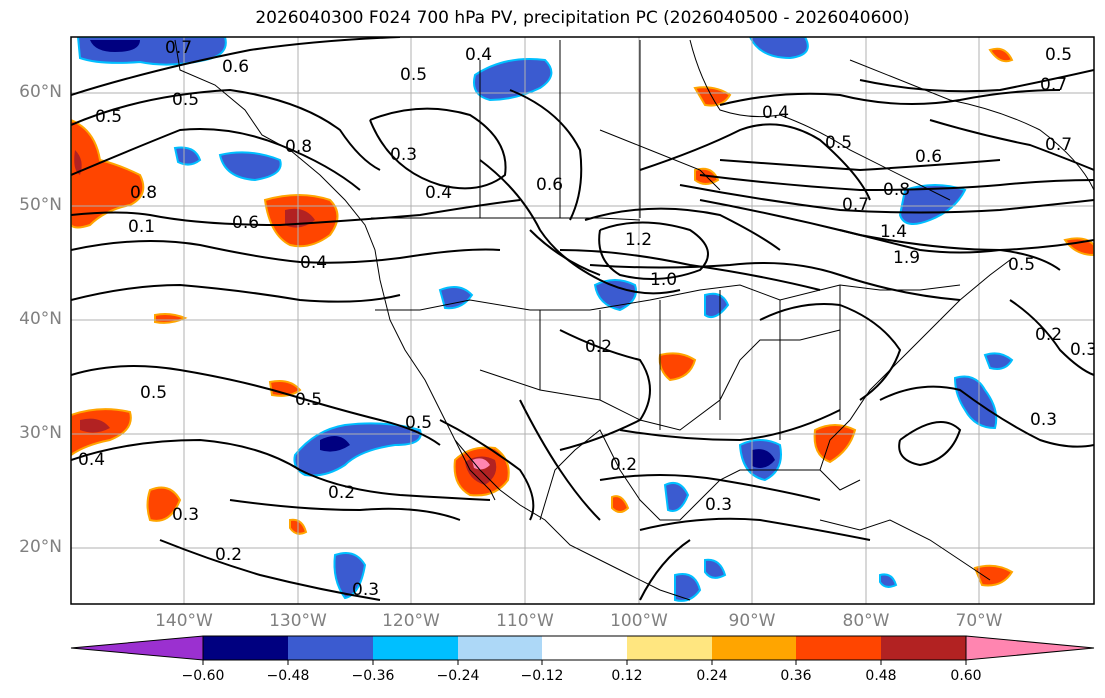  I want to click on colorbar-tick-label: −0.60, so click(203, 676).